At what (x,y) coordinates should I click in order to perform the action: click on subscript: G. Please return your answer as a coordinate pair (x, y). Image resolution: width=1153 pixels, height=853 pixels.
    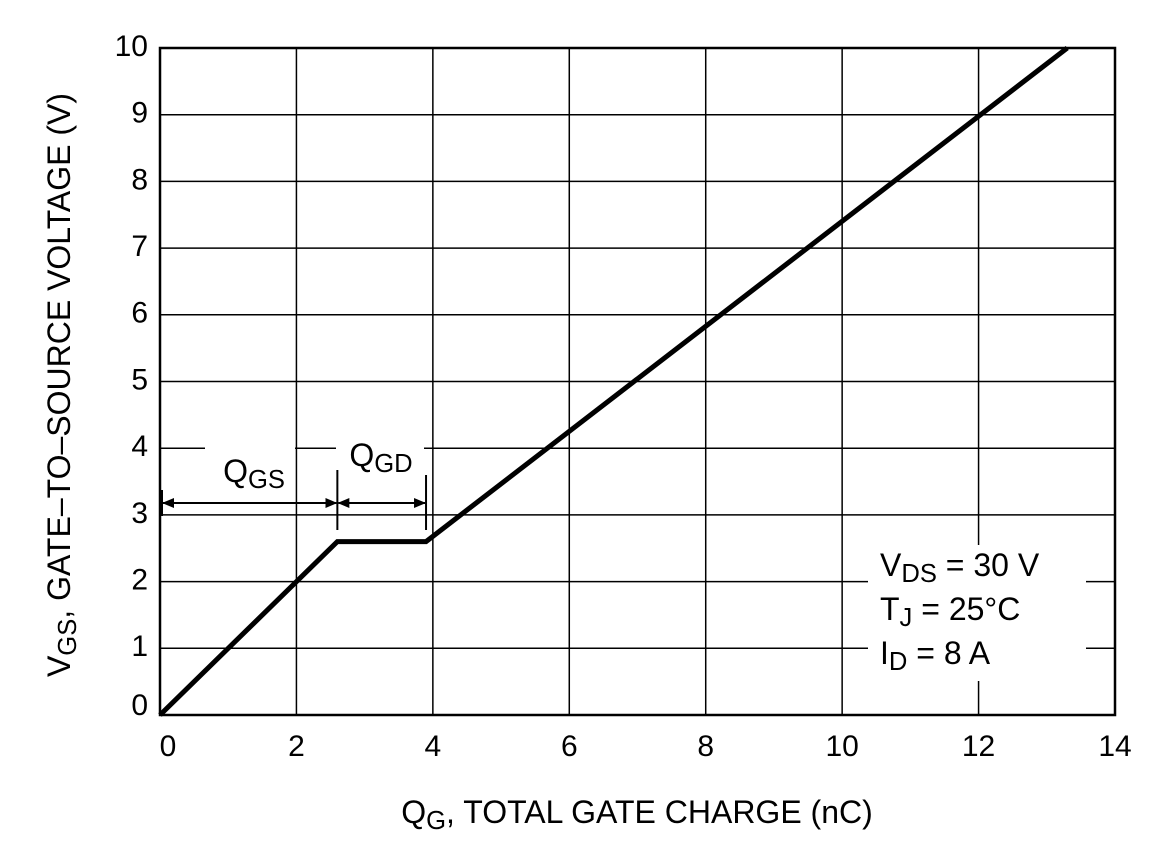
    Looking at the image, I should click on (436, 821).